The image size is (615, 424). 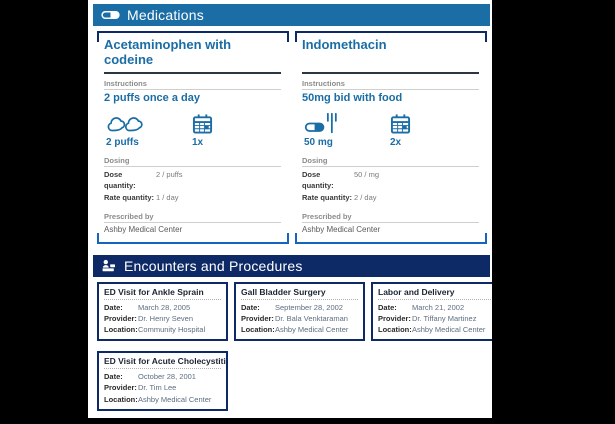 I want to click on provider-value: Dr. Tim Lee, so click(x=157, y=388).